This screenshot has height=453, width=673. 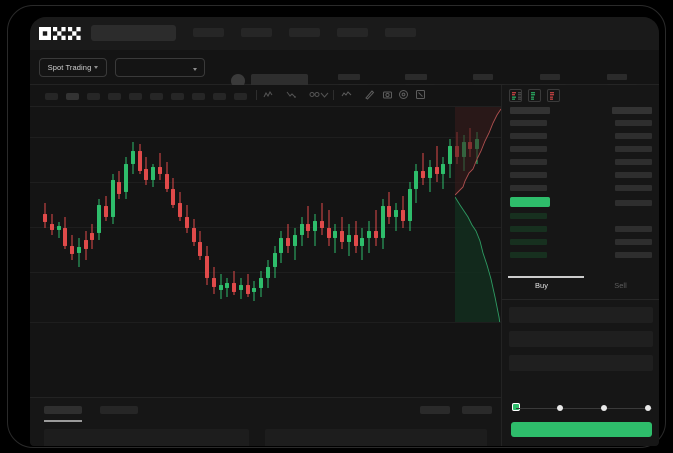 What do you see at coordinates (146, 437) in the screenshot?
I see `bottom-panel-left` at bounding box center [146, 437].